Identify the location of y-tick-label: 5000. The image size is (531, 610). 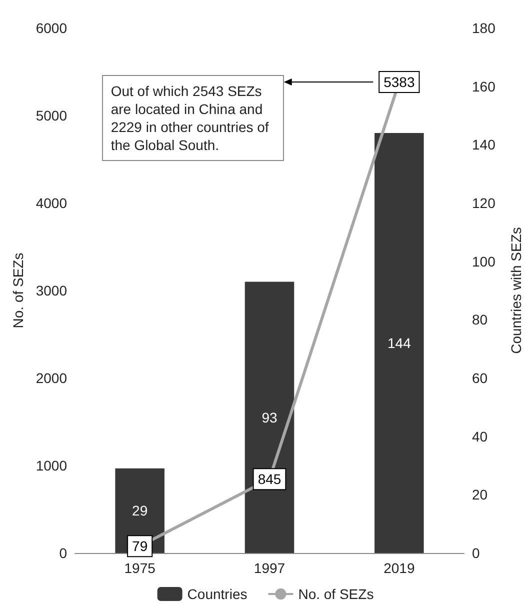
(52, 116).